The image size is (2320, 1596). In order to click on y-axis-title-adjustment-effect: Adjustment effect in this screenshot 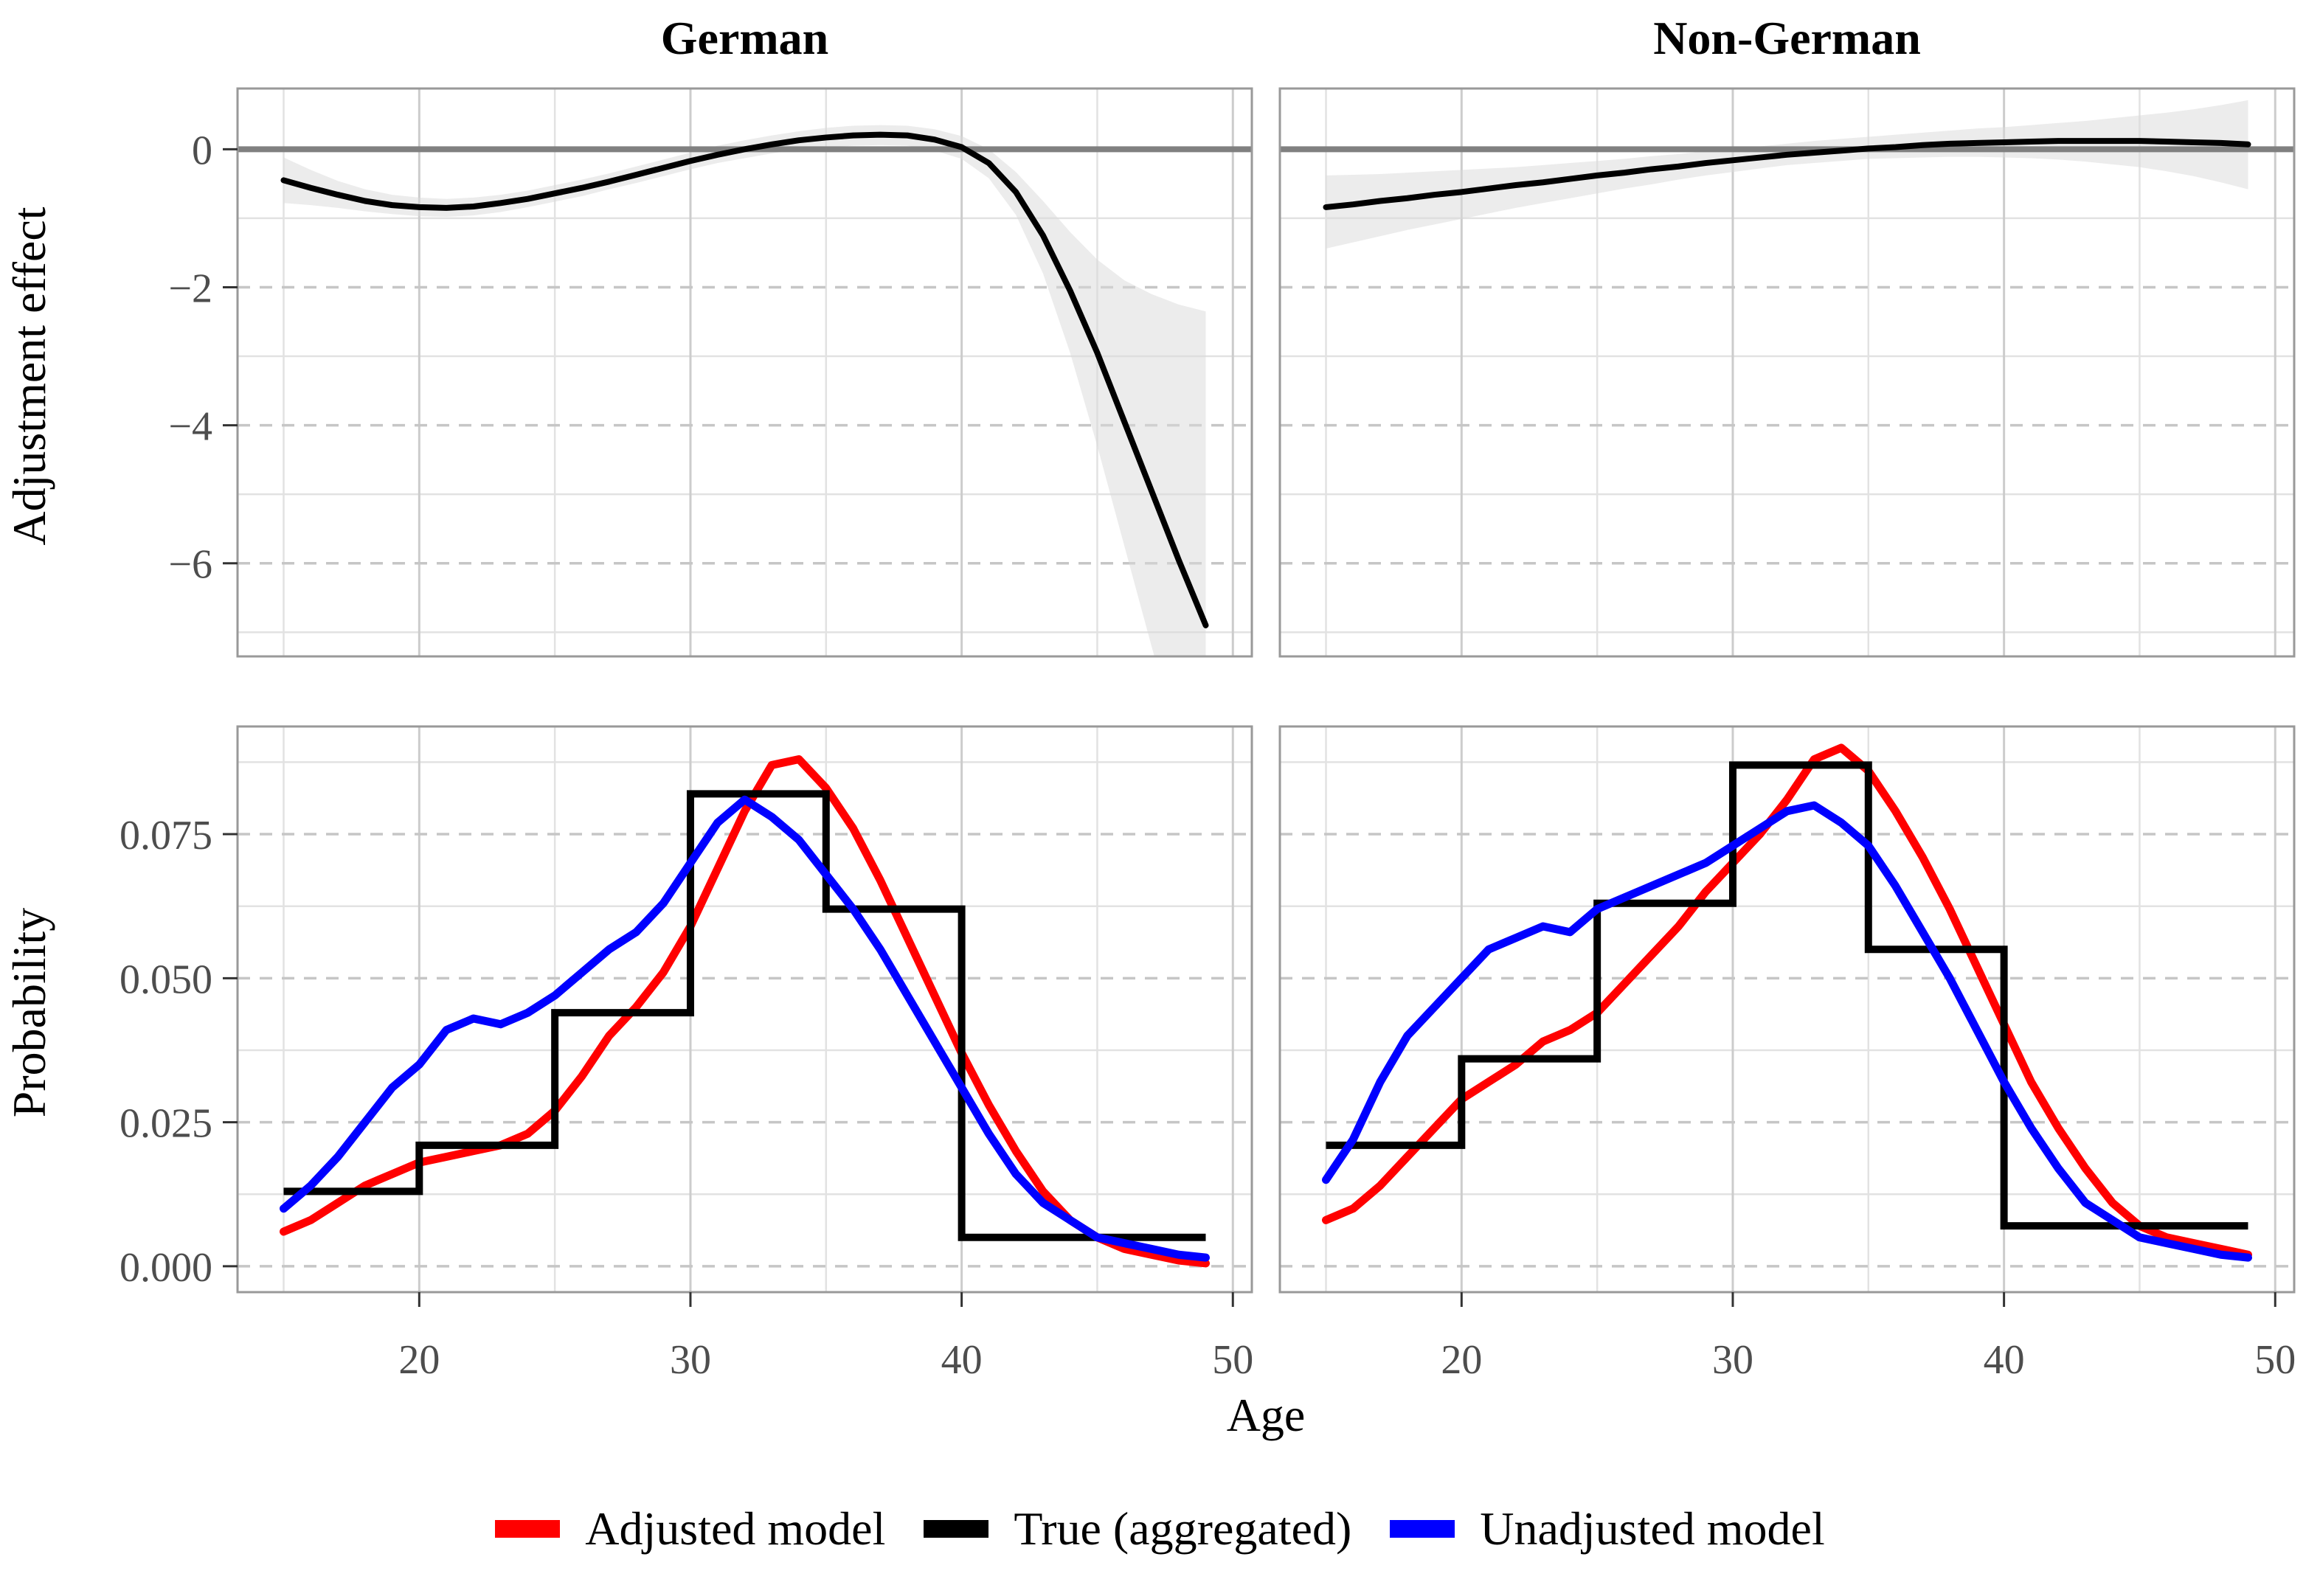, I will do `click(29, 377)`.